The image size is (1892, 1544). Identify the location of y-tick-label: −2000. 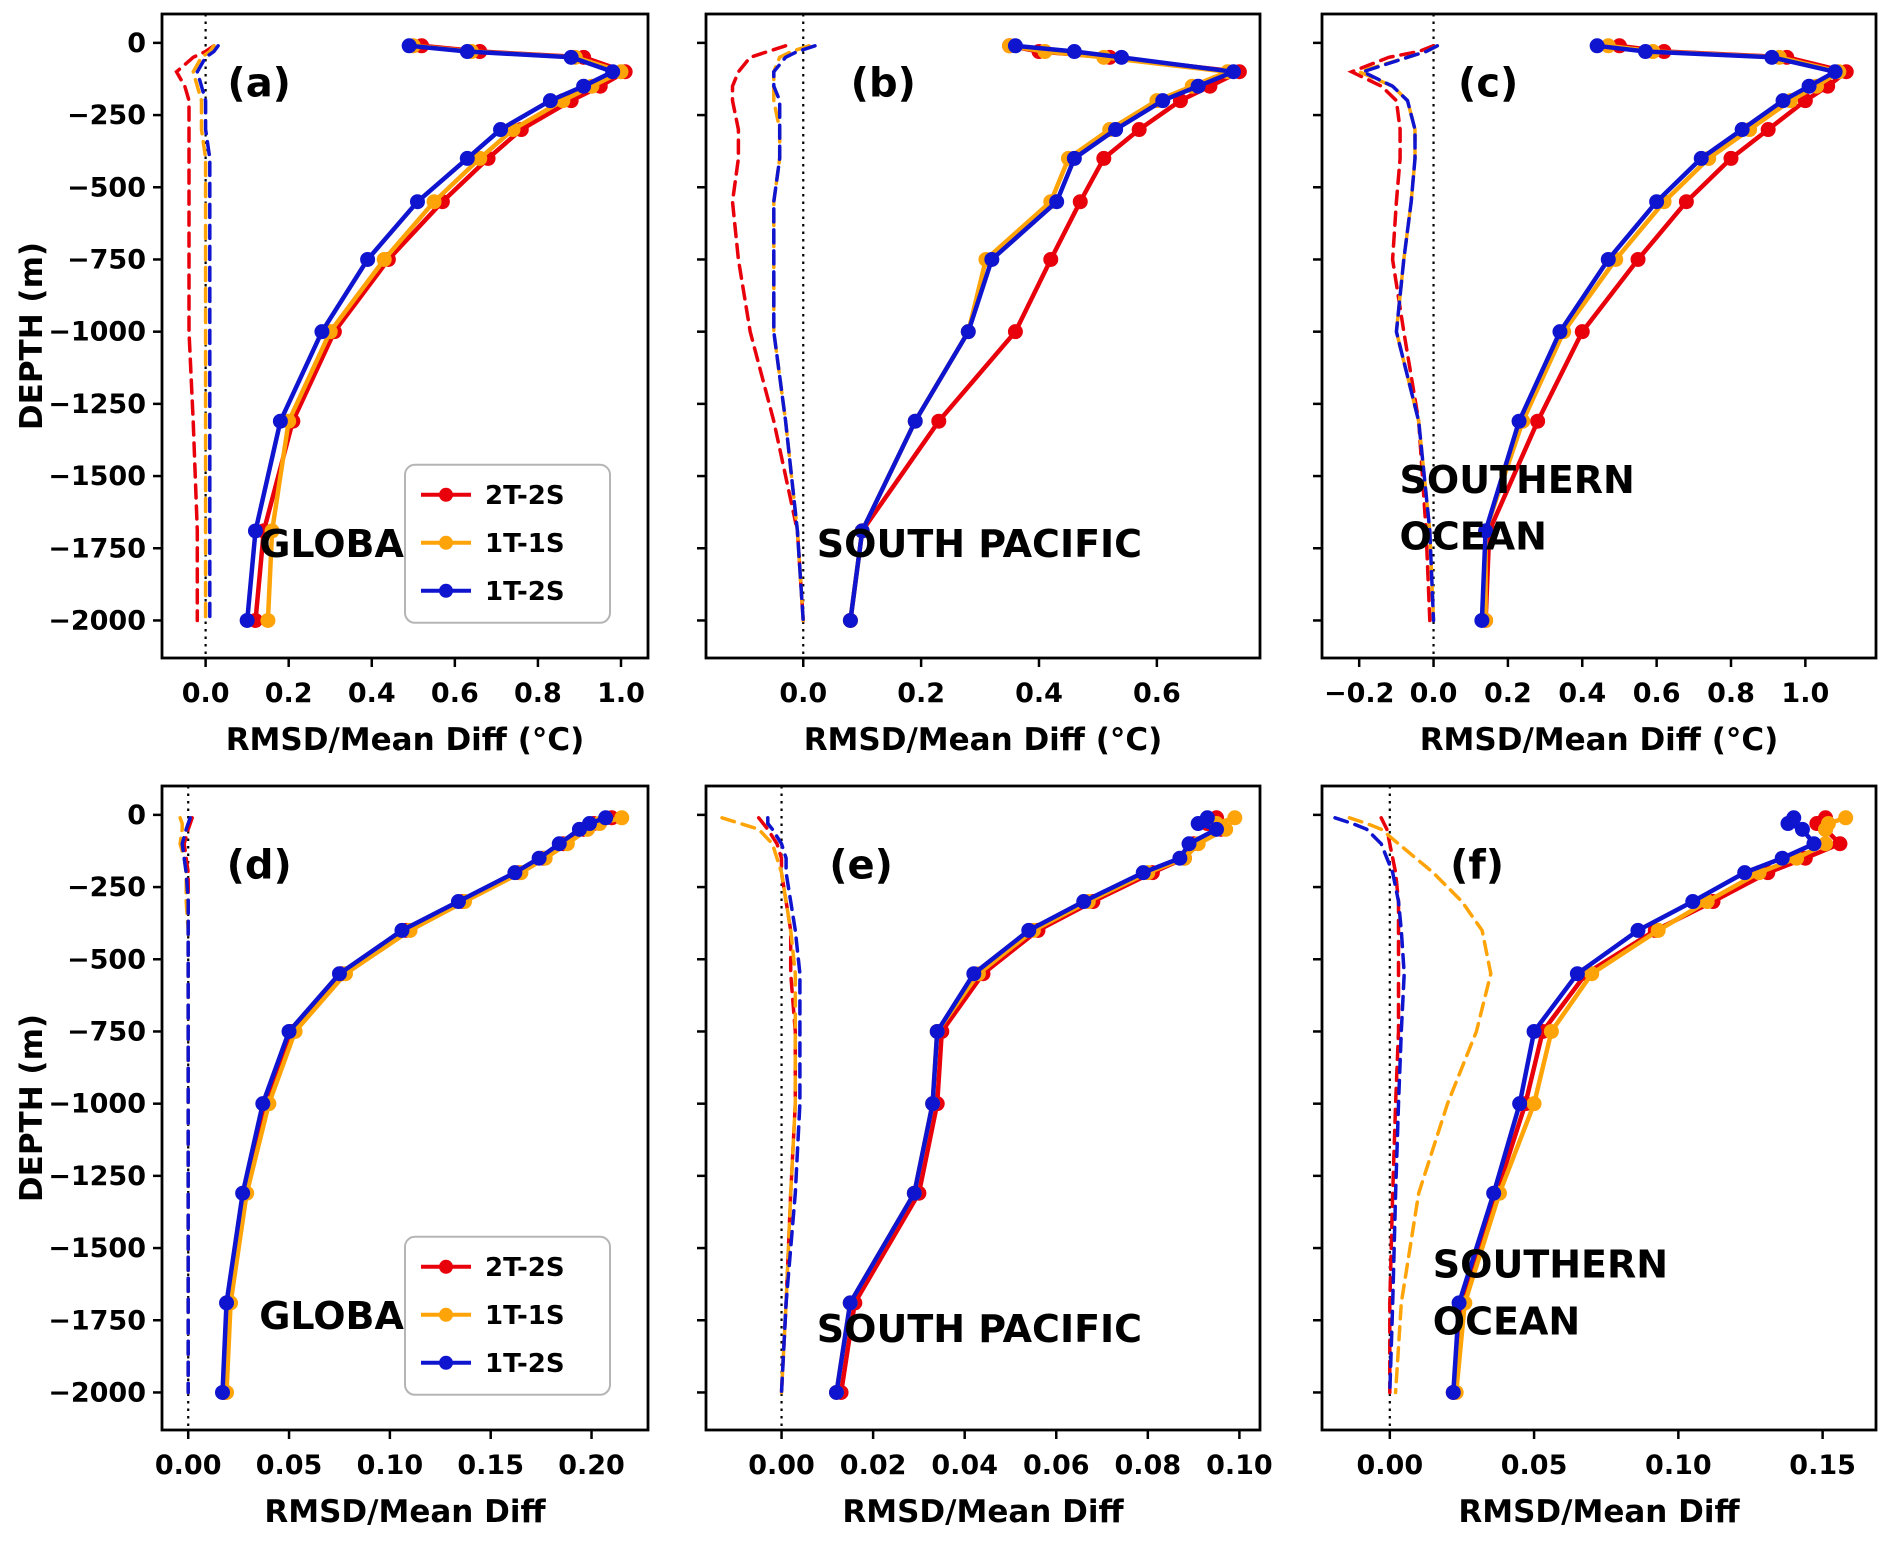
(97, 1392).